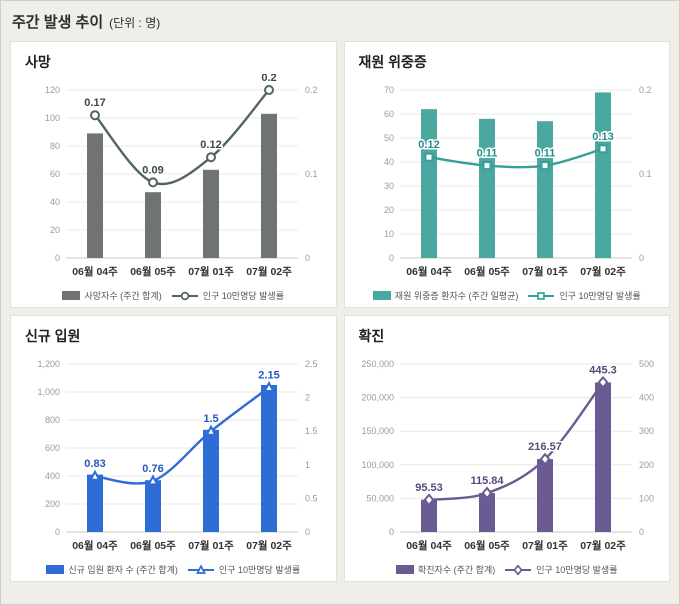 Image resolution: width=680 pixels, height=605 pixels. Describe the element at coordinates (123, 570) in the screenshot. I see `legend-label: 신규 입원 환자 수 (주간 합계)` at that location.